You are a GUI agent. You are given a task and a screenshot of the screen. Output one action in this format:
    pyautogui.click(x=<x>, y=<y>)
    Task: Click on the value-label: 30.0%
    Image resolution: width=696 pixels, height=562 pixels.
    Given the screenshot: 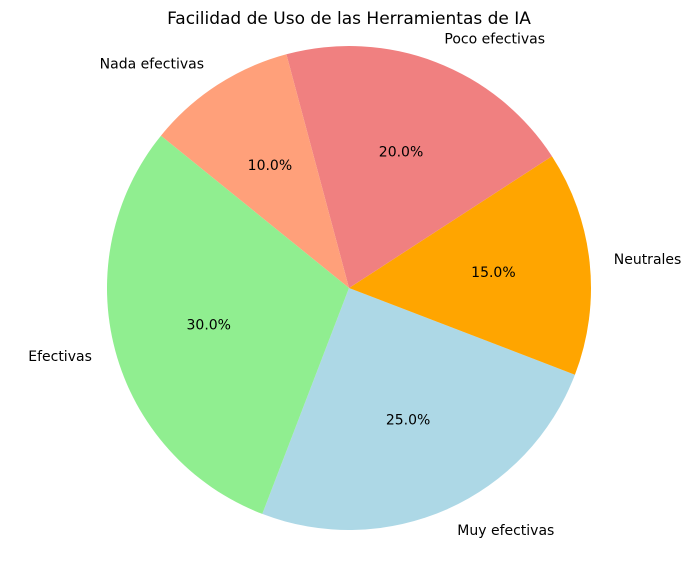 What is the action you would take?
    pyautogui.click(x=209, y=326)
    